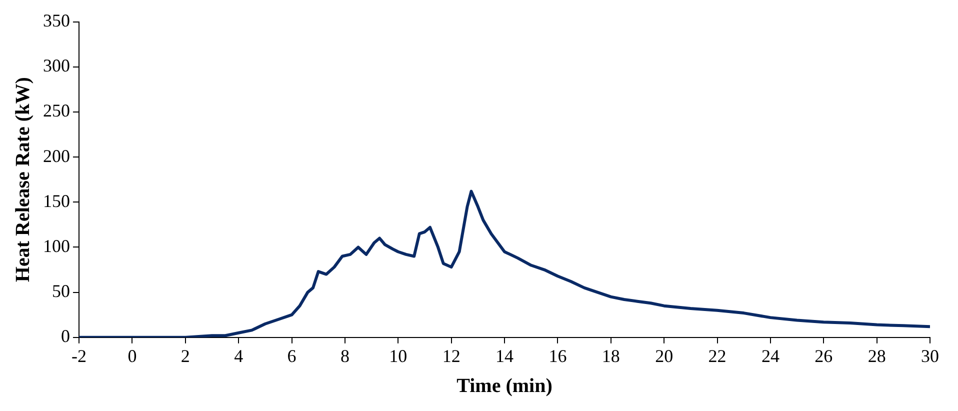  Describe the element at coordinates (56, 110) in the screenshot. I see `y-tick-label: 250` at that location.